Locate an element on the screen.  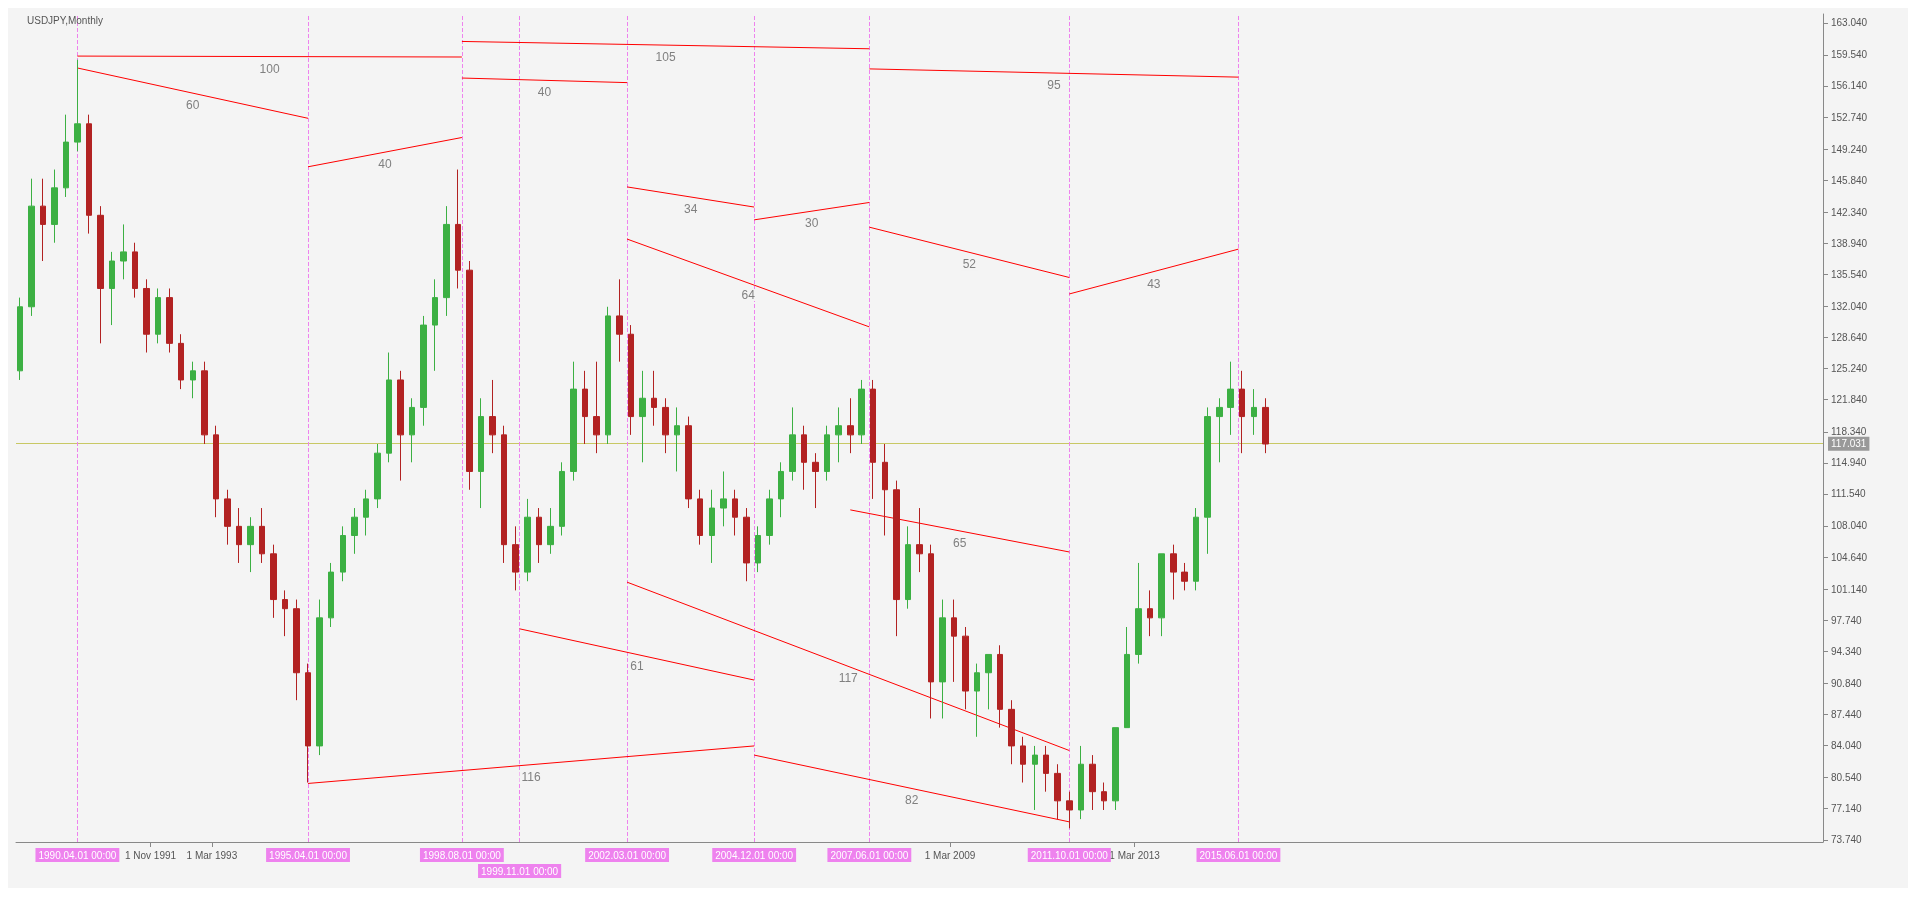
series-label: 43 is located at coordinates (1154, 283).